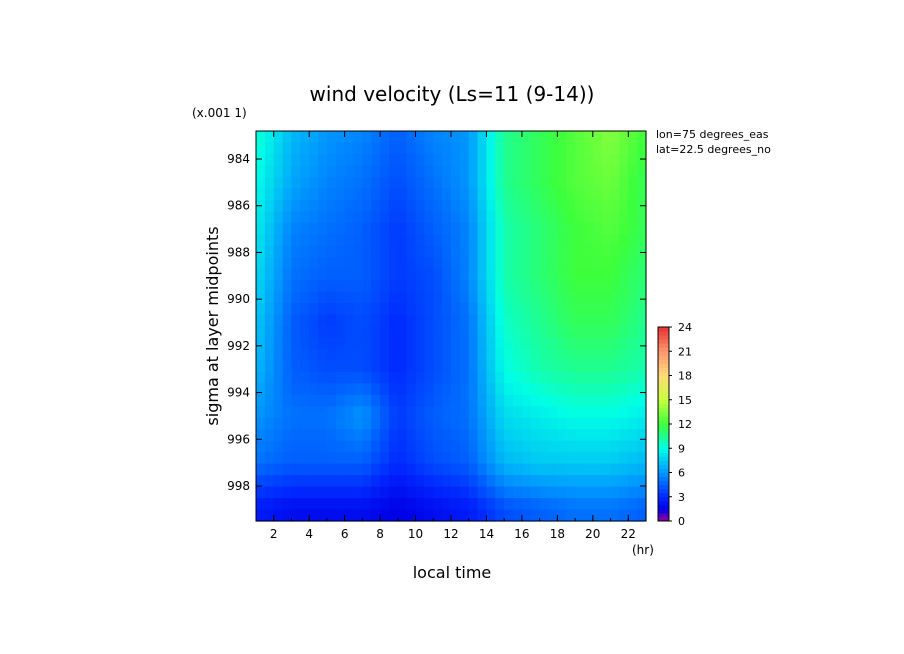  I want to click on y-tick-label: 998, so click(238, 486).